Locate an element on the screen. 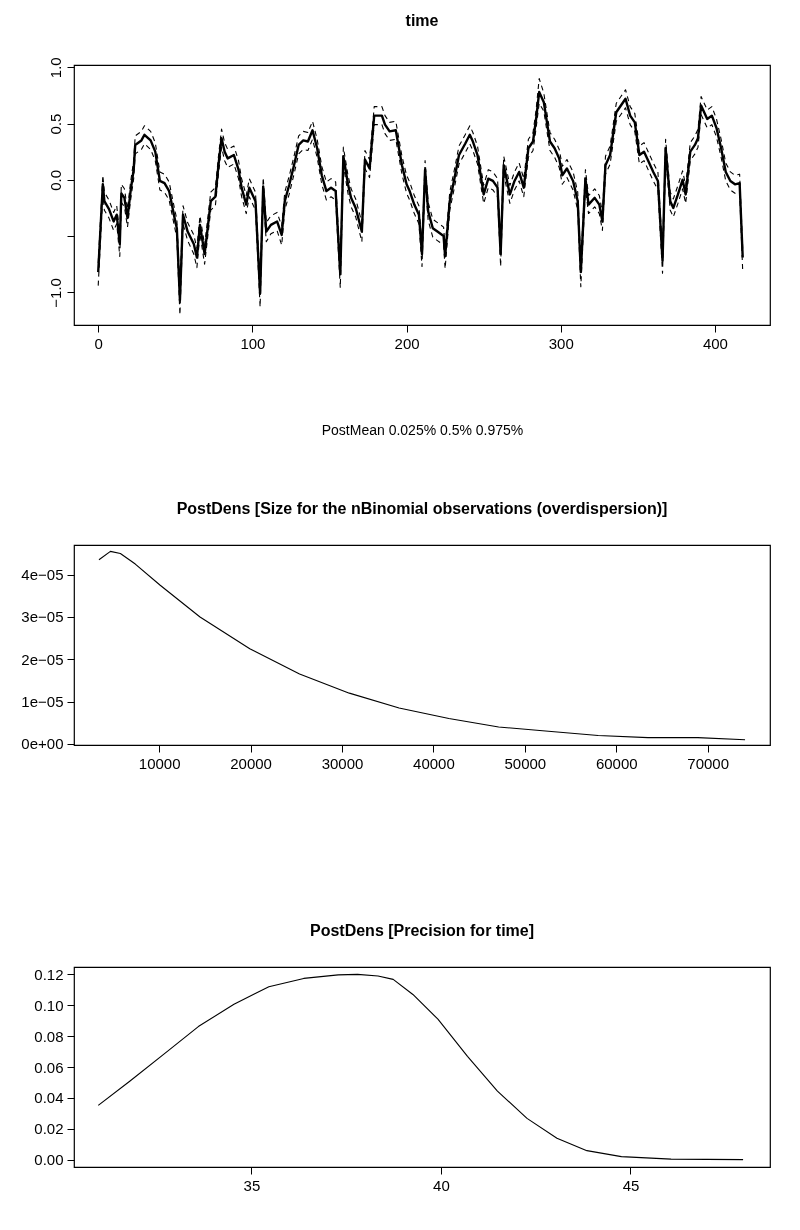  y-tick-label: 1e−05 is located at coordinates (42, 702).